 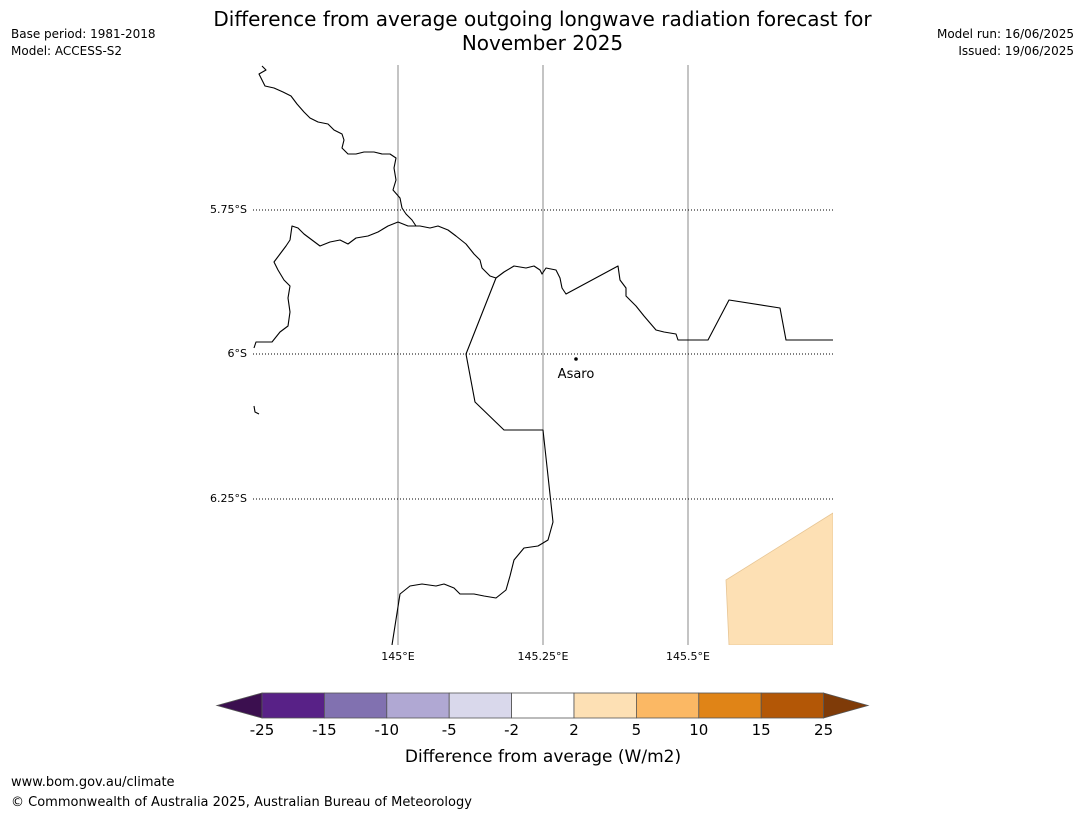 I want to click on lat-label-6-25: 6.25°S, so click(x=228, y=498).